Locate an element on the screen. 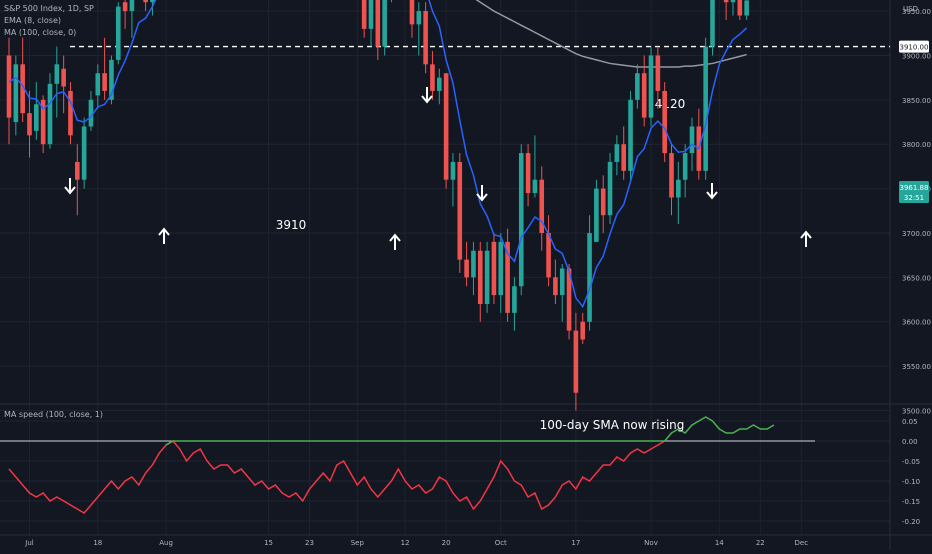 The image size is (932, 554). speed-tick-label: -0.15 is located at coordinates (911, 502).